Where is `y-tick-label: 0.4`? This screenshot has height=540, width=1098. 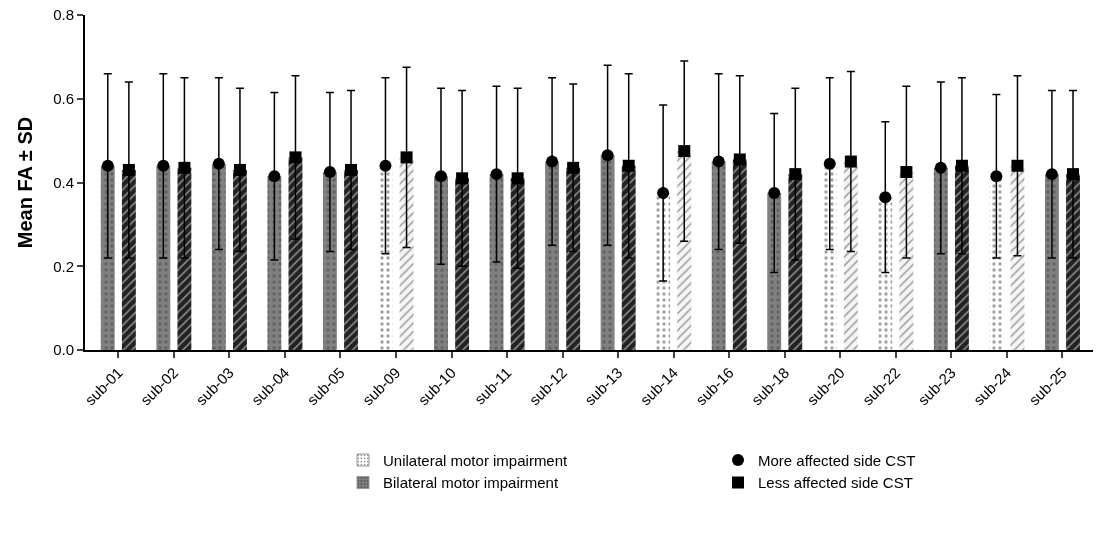 y-tick-label: 0.4 is located at coordinates (63, 182).